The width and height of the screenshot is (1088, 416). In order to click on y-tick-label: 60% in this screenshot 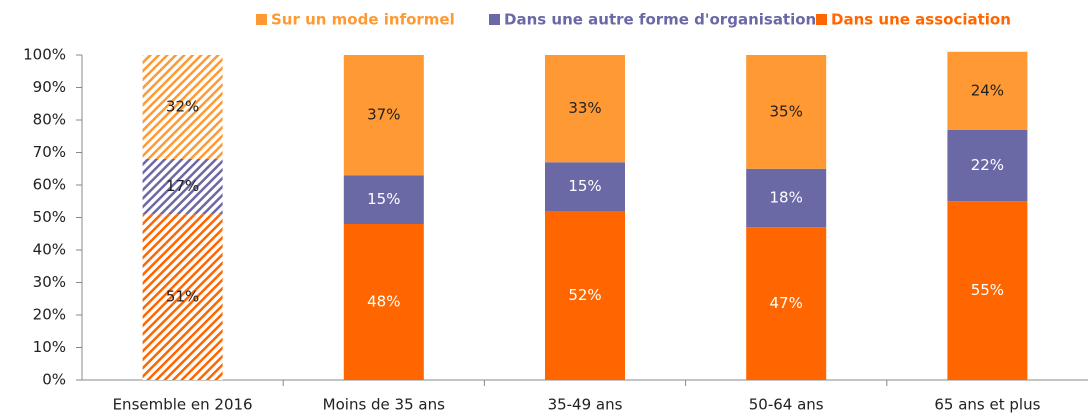, I will do `click(49, 185)`.